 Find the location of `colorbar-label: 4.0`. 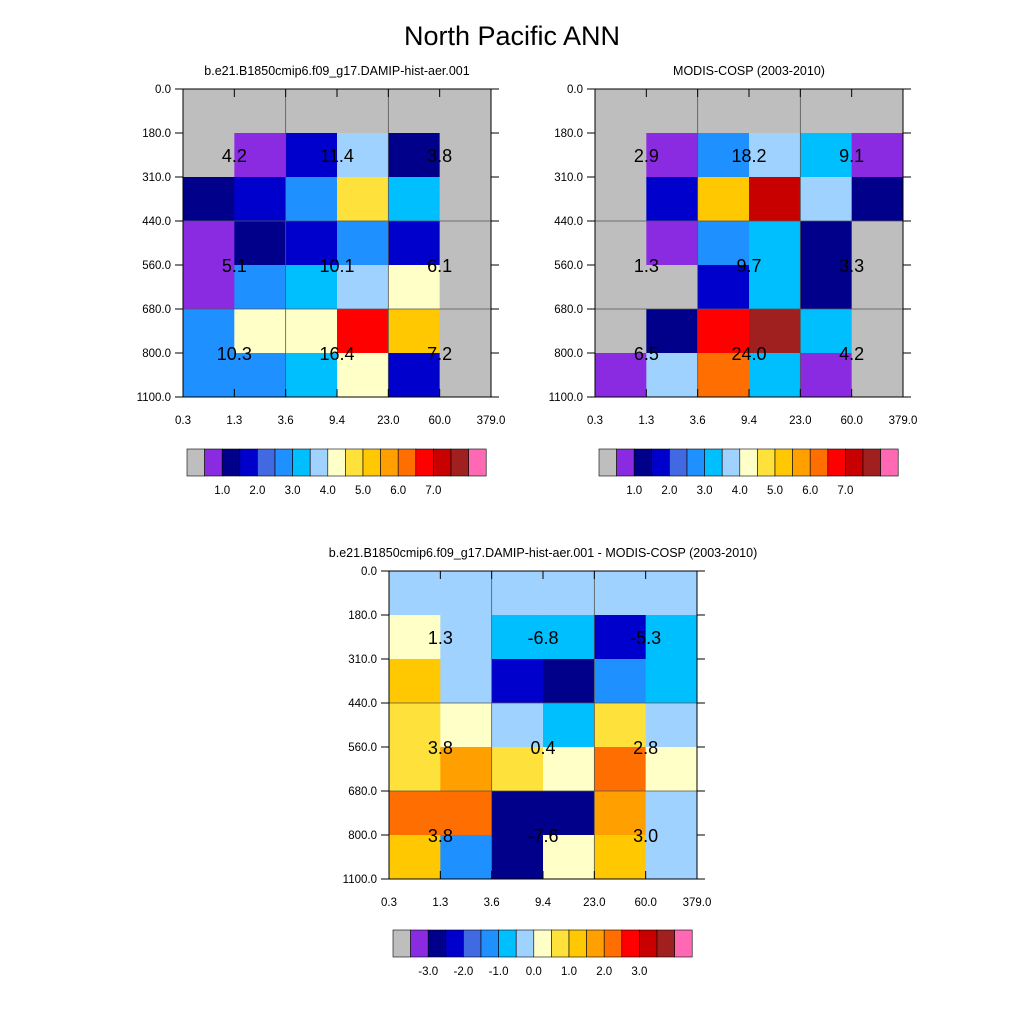

colorbar-label: 4.0 is located at coordinates (740, 491).